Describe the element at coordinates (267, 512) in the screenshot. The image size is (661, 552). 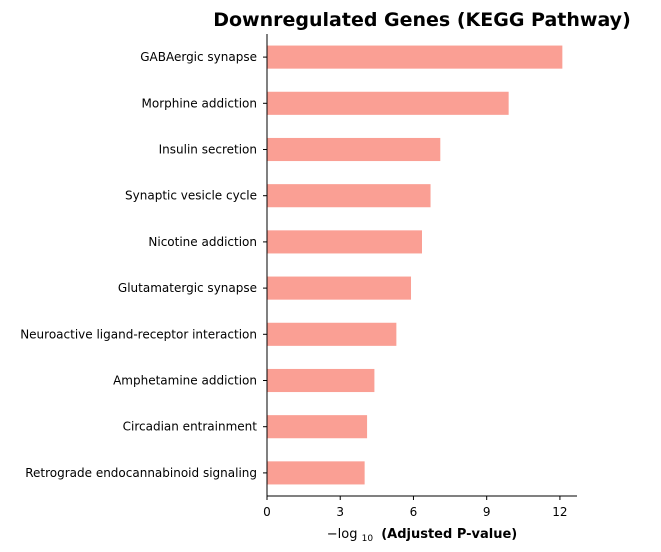
I see `x-tick-label: 0` at that location.